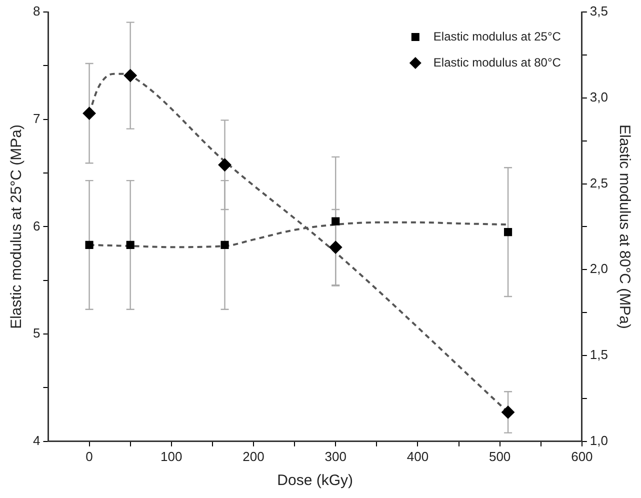 This screenshot has width=641, height=498. I want to click on x-tick-label: 0, so click(89, 456).